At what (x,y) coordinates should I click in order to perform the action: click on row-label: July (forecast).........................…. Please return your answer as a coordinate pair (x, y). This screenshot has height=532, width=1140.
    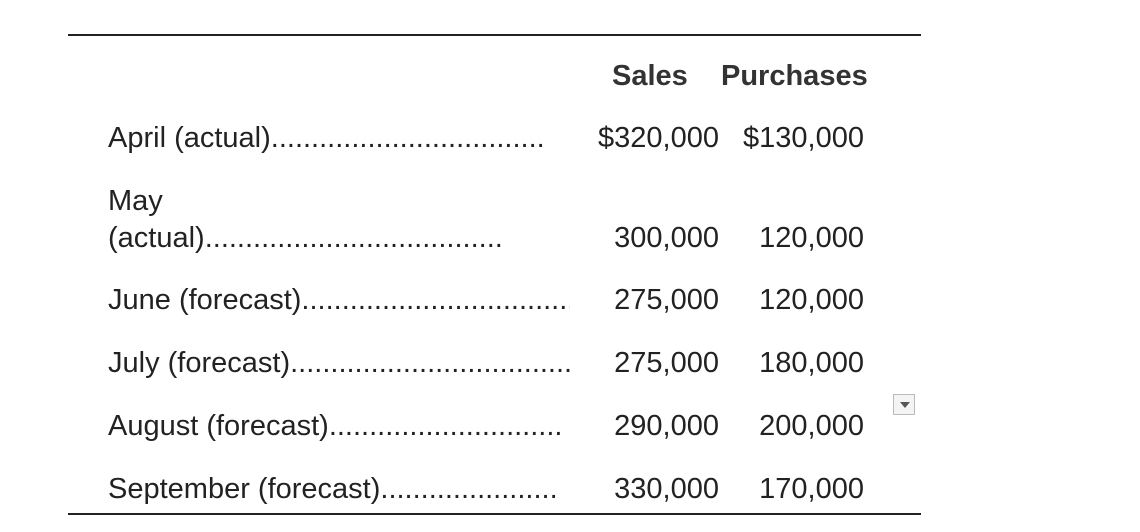
    Looking at the image, I should click on (340, 363).